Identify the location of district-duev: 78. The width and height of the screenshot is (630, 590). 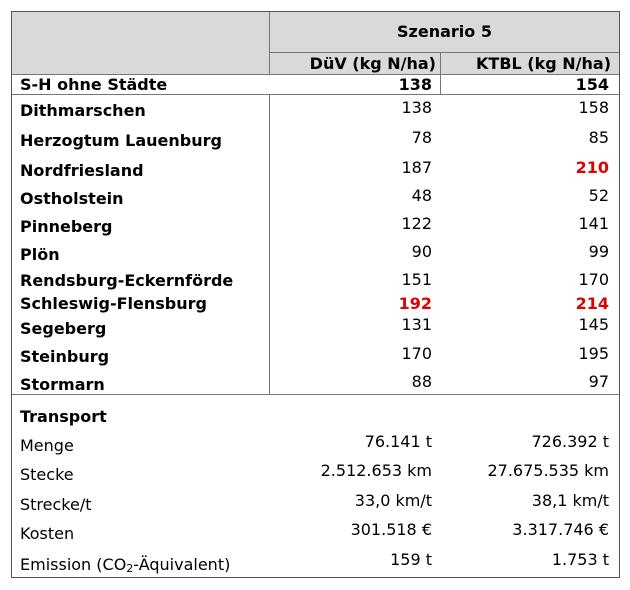
(421, 137).